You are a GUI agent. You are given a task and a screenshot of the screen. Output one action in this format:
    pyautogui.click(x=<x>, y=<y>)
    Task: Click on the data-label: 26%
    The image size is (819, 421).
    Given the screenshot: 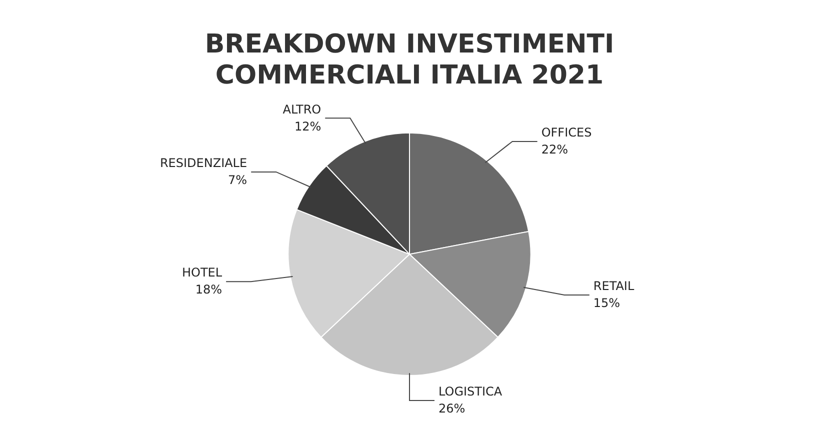 What is the action you would take?
    pyautogui.click(x=452, y=409)
    